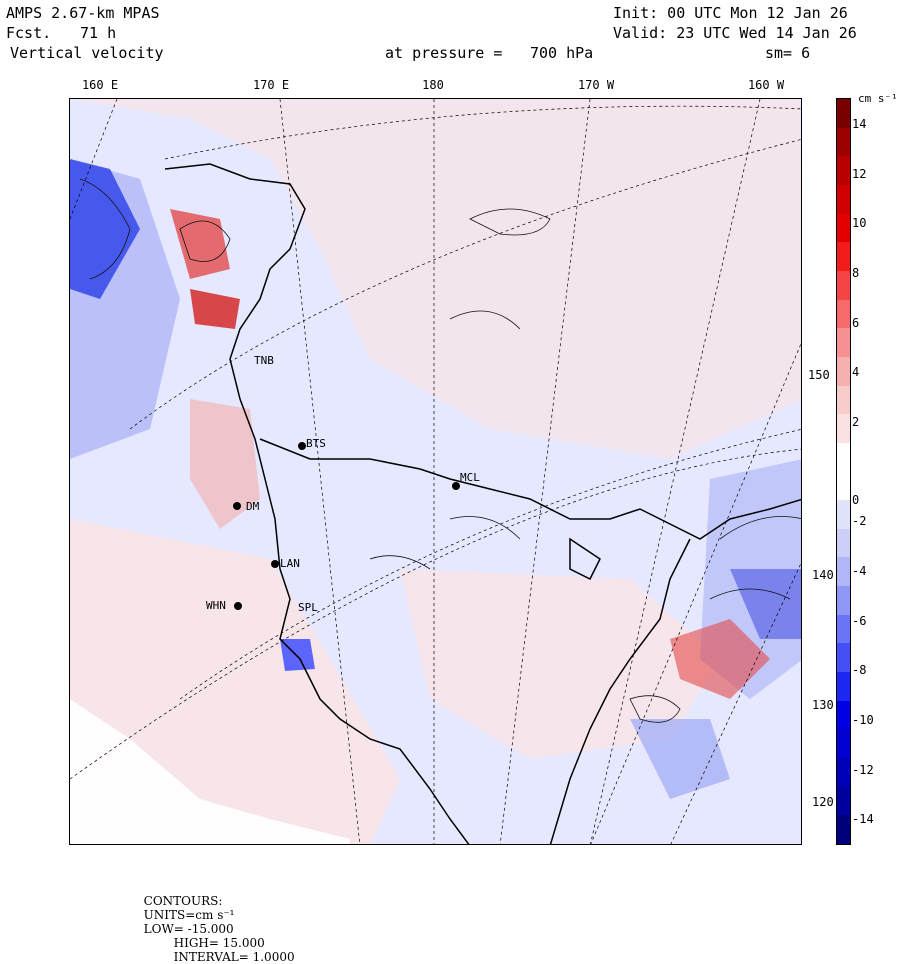  What do you see at coordinates (188, 929) in the screenshot?
I see `contours-low: LOW= -15.000` at bounding box center [188, 929].